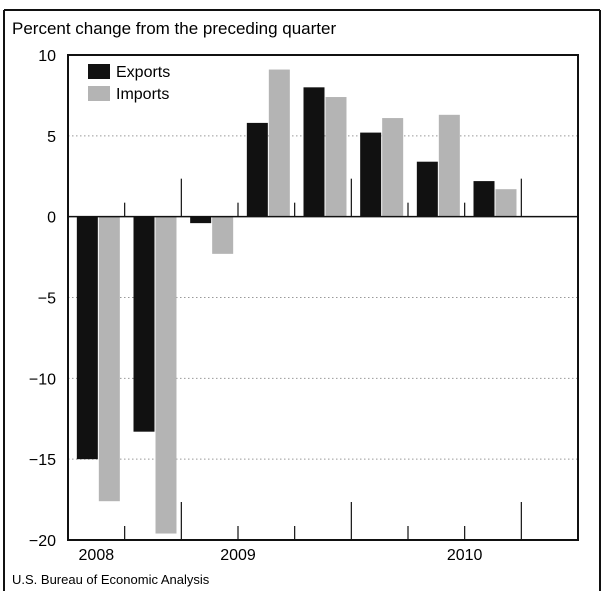 This screenshot has width=604, height=591. Describe the element at coordinates (238, 555) in the screenshot. I see `x-year-label: 2009` at that location.